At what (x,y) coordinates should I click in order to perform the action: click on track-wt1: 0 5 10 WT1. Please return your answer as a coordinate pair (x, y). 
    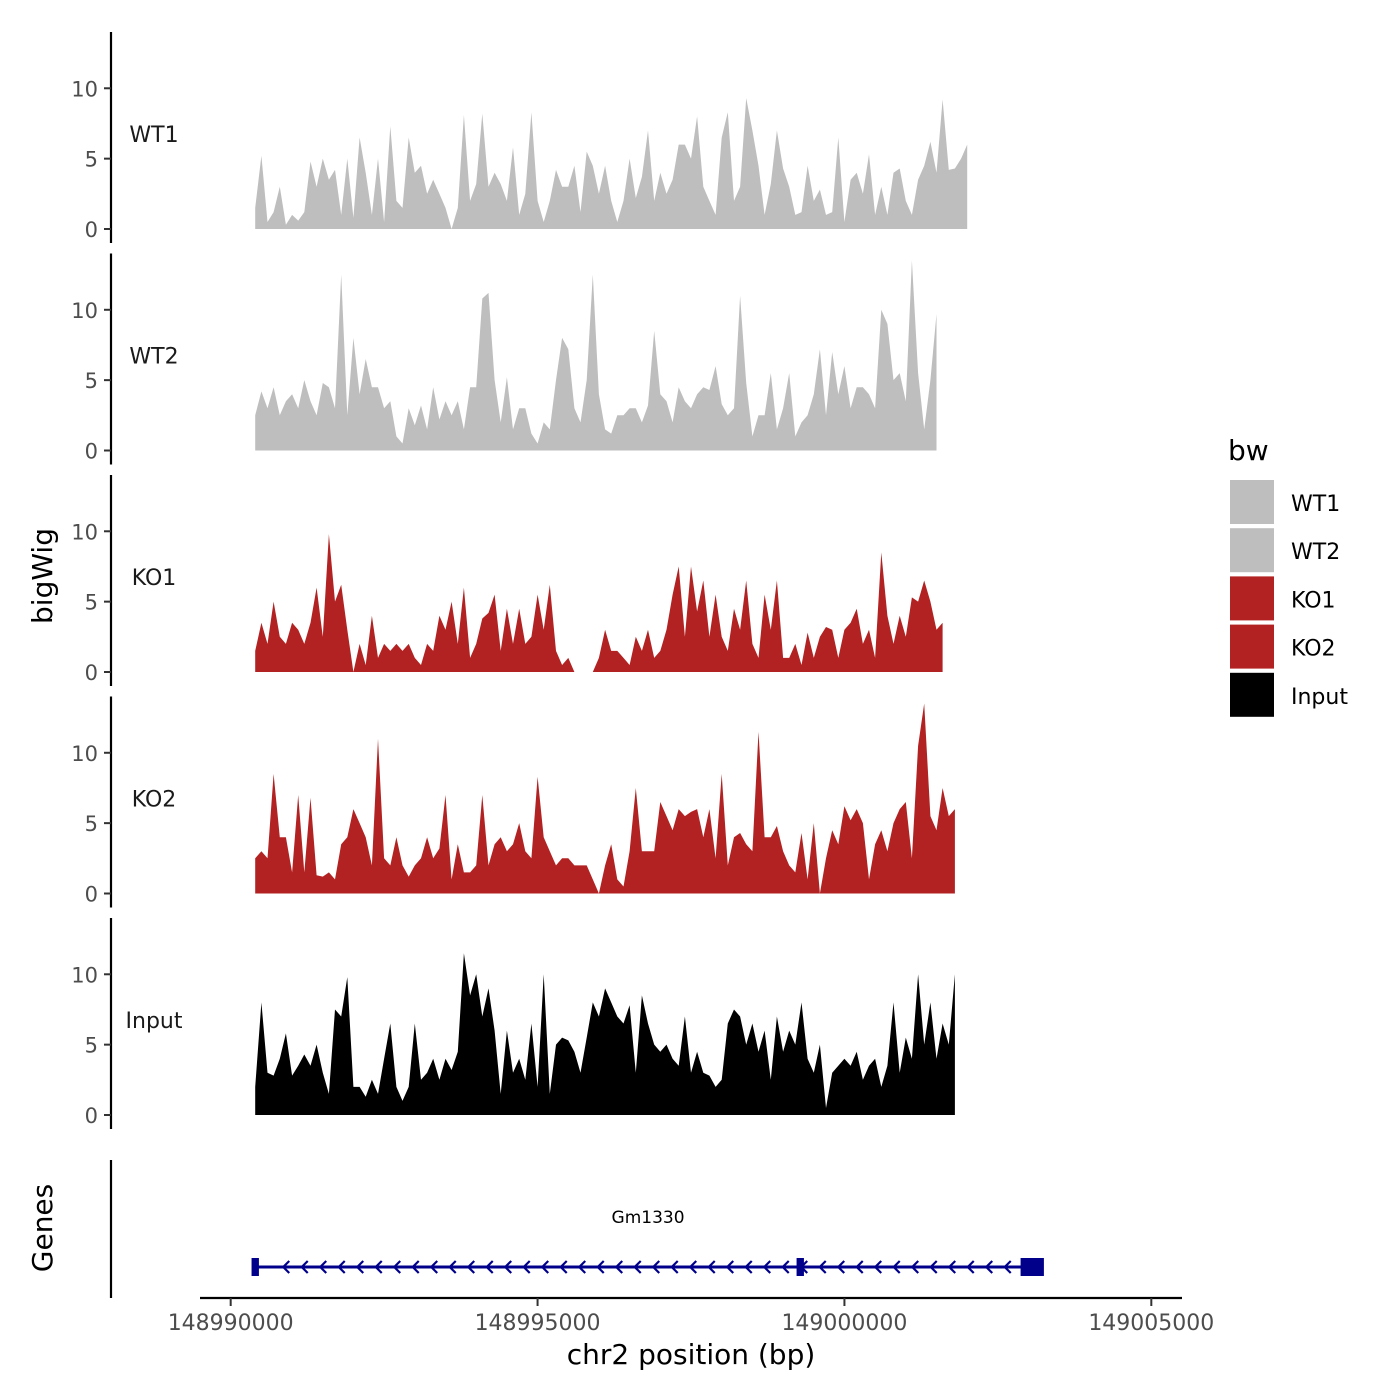
    Looking at the image, I should click on (519, 137).